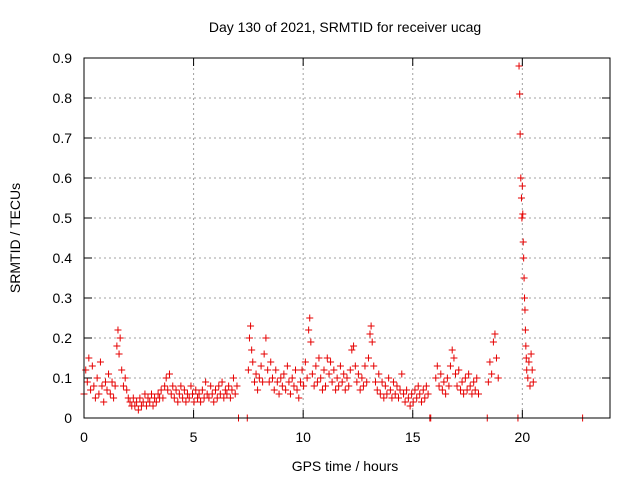  Describe the element at coordinates (63, 338) in the screenshot. I see `y-tick-label: 0.2` at that location.